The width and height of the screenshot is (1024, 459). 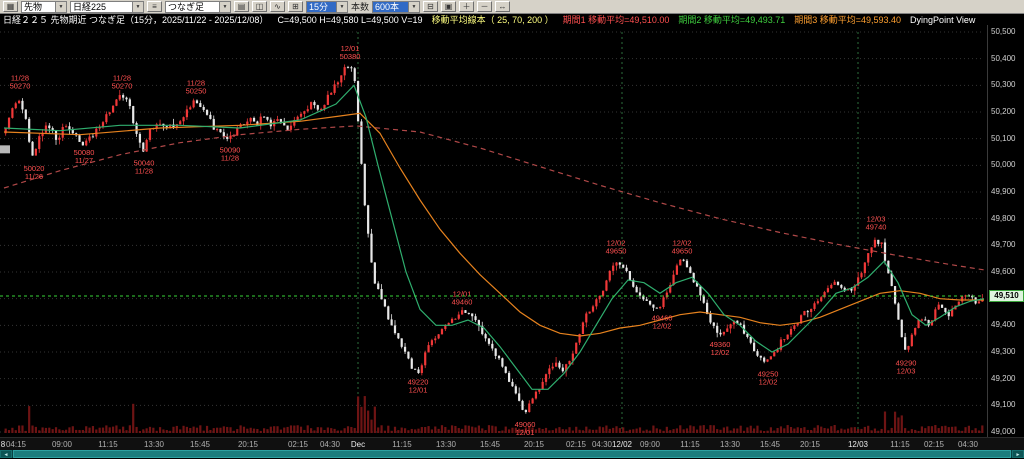 What do you see at coordinates (327, 6) in the screenshot?
I see `timeframe-select: 15分 ▼` at bounding box center [327, 6].